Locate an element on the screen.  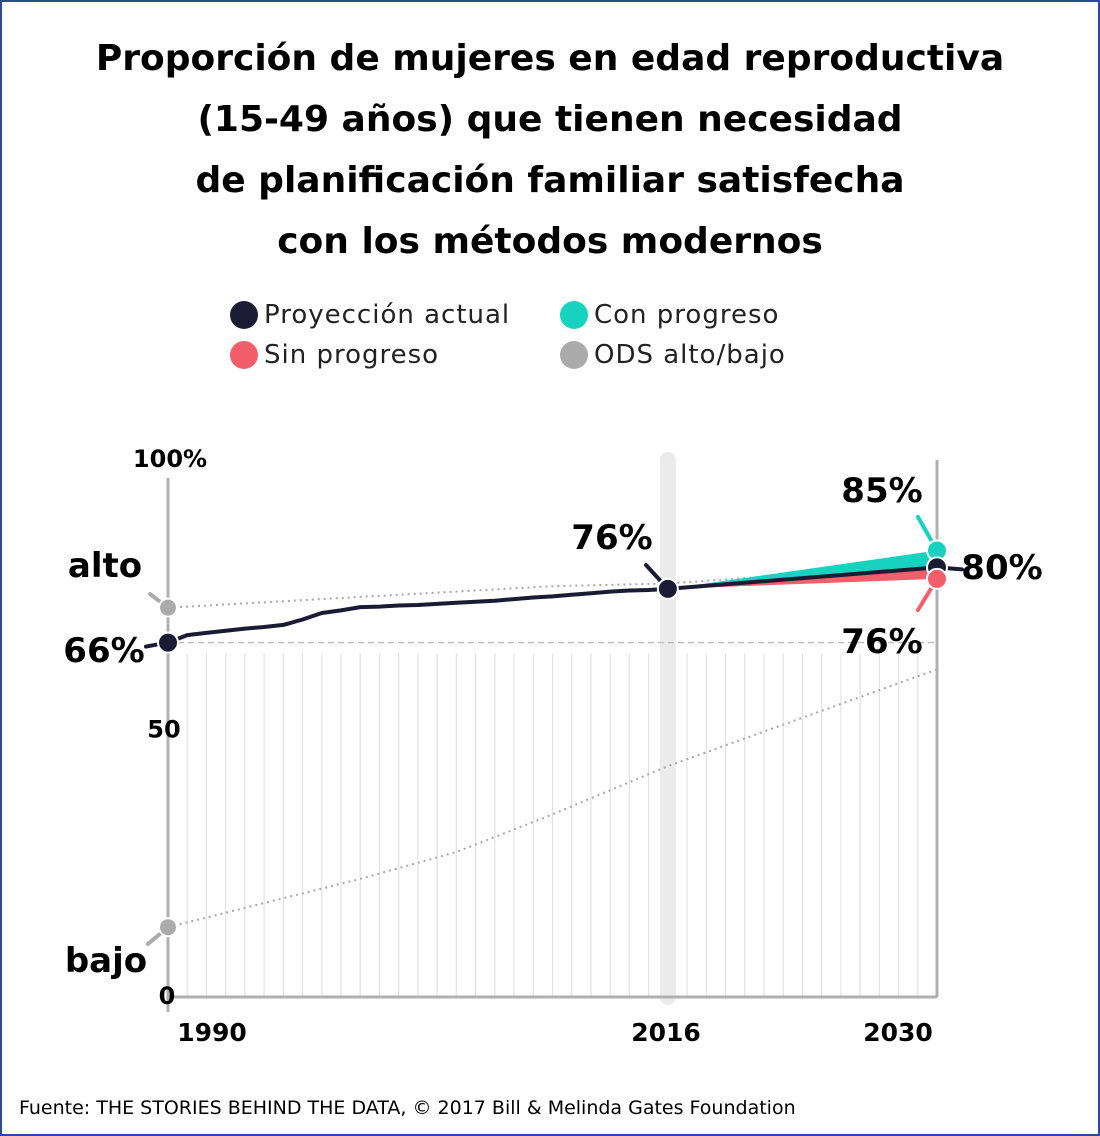
series-line-proyeccion-actual is located at coordinates (552, 605).